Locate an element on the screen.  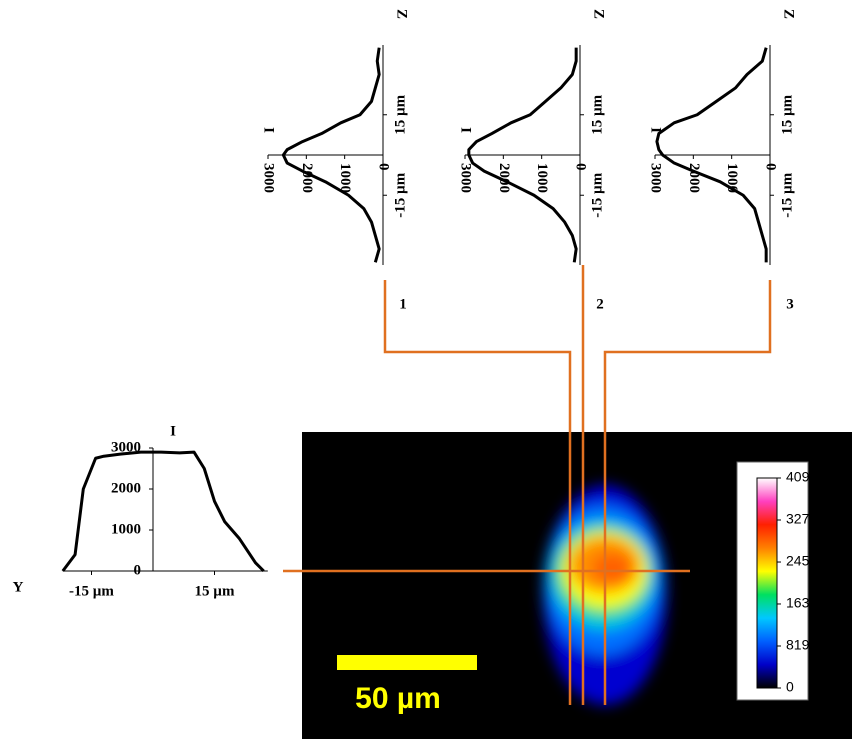
colorbar-tick-label: 1638 is located at coordinates (801, 603).